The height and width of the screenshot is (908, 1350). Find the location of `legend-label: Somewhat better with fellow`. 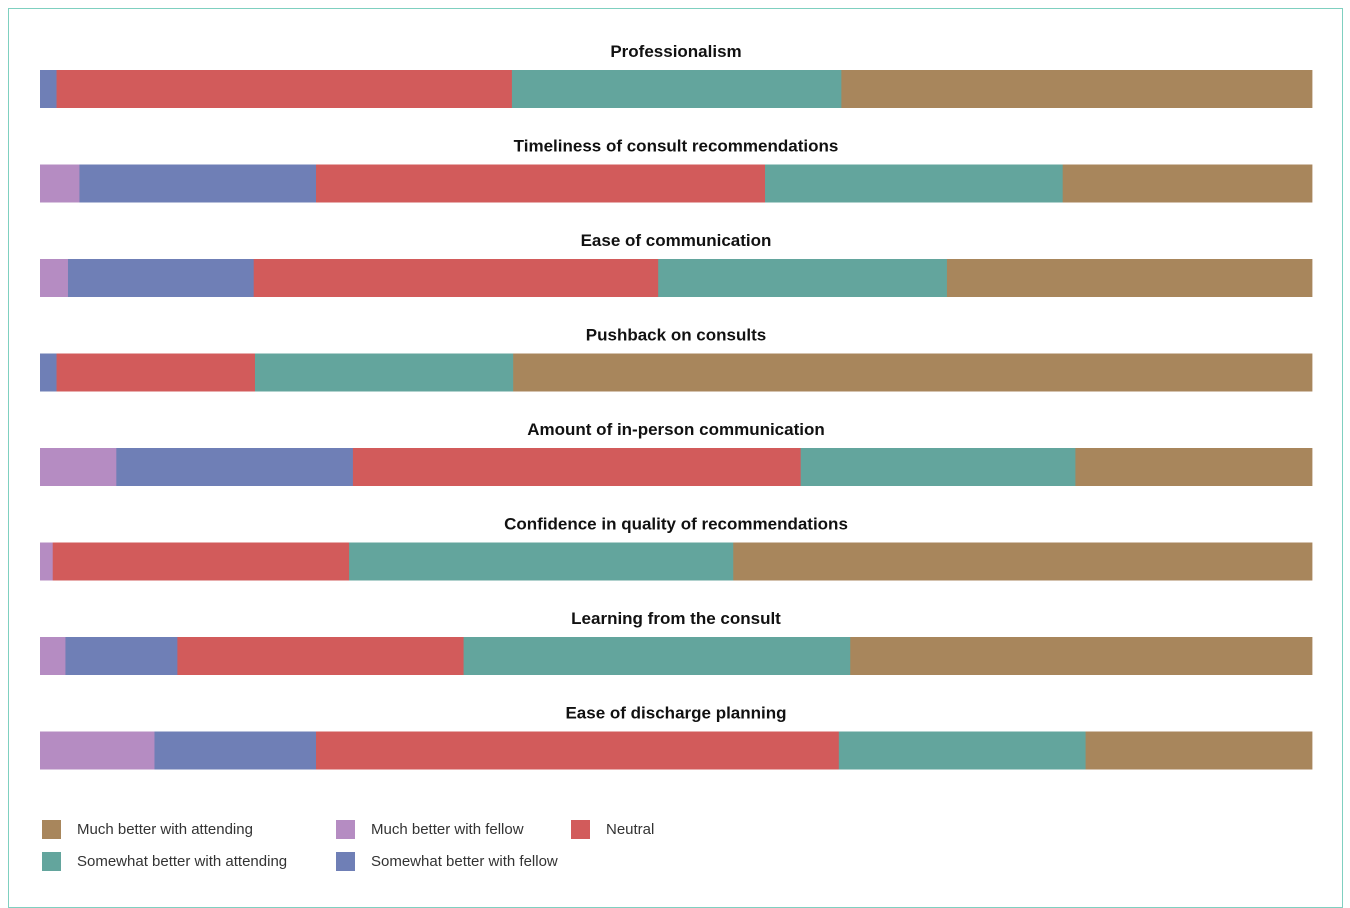

legend-label: Somewhat better with fellow is located at coordinates (464, 861).